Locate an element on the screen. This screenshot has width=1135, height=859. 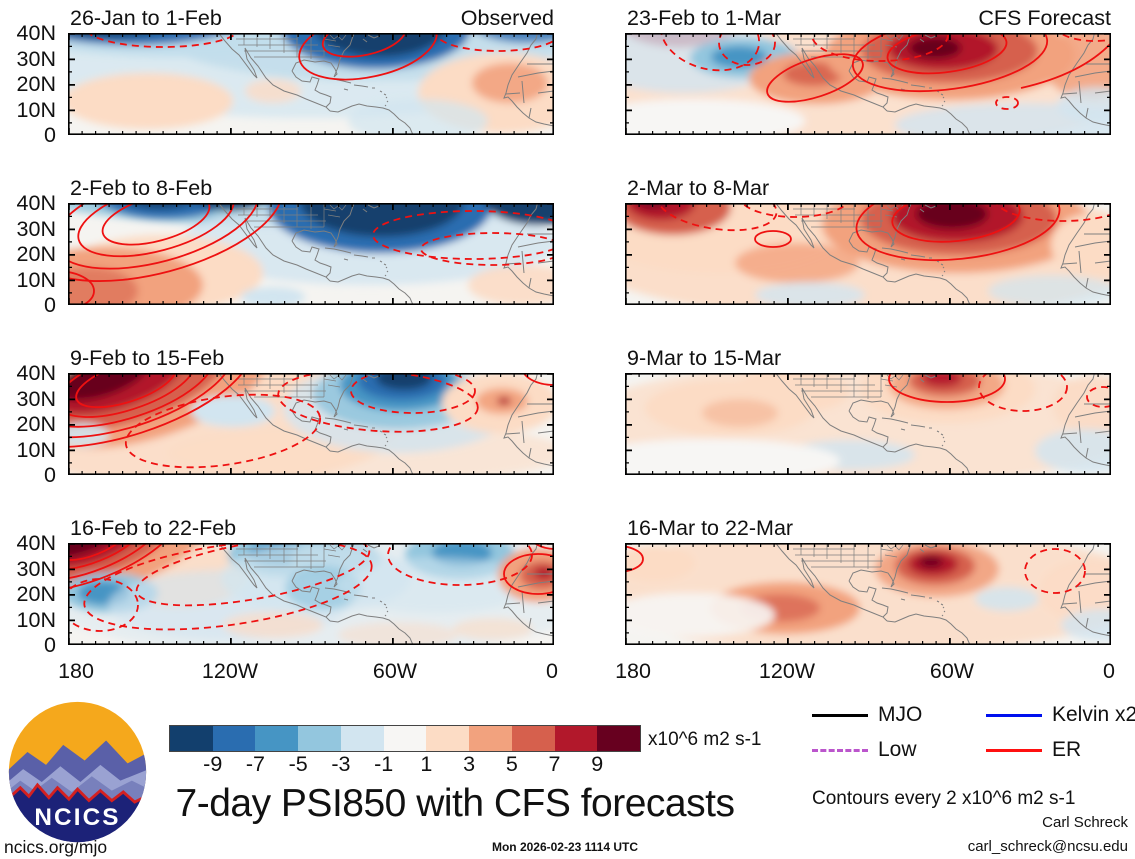
panel-forecast-week4: 16-Mar to 22-Mar is located at coordinates (868, 581).